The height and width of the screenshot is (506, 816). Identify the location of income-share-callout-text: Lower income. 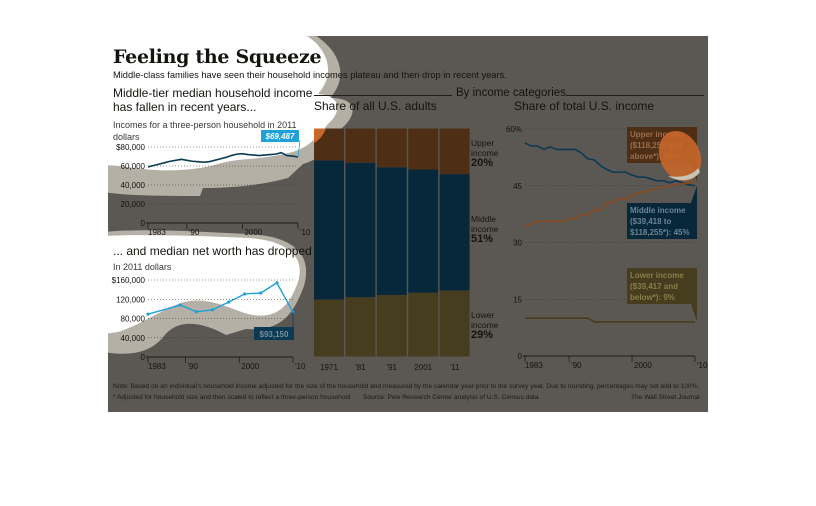
(657, 275).